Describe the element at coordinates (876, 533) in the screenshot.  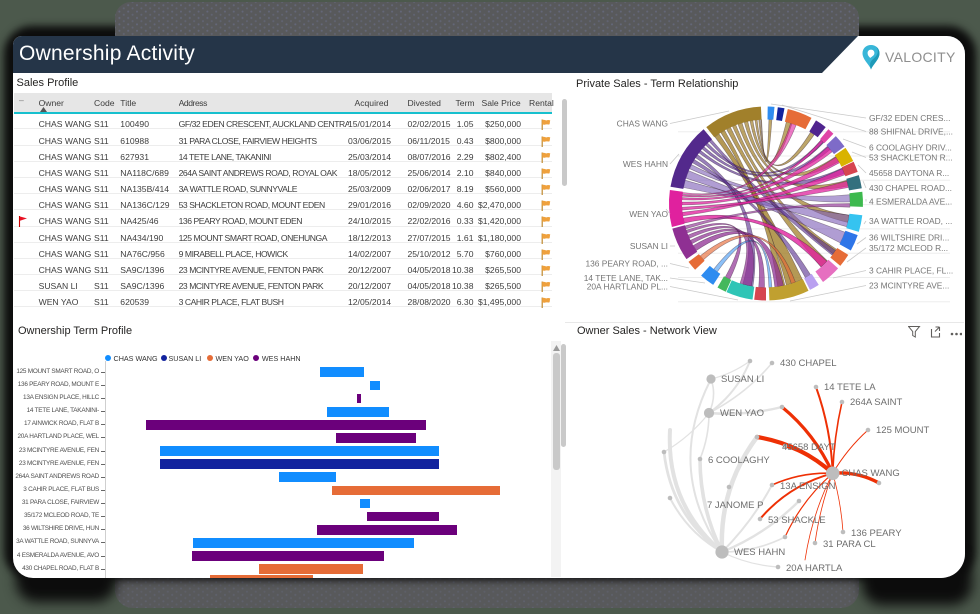
I see `svg-text: 136 PEARY` at that location.